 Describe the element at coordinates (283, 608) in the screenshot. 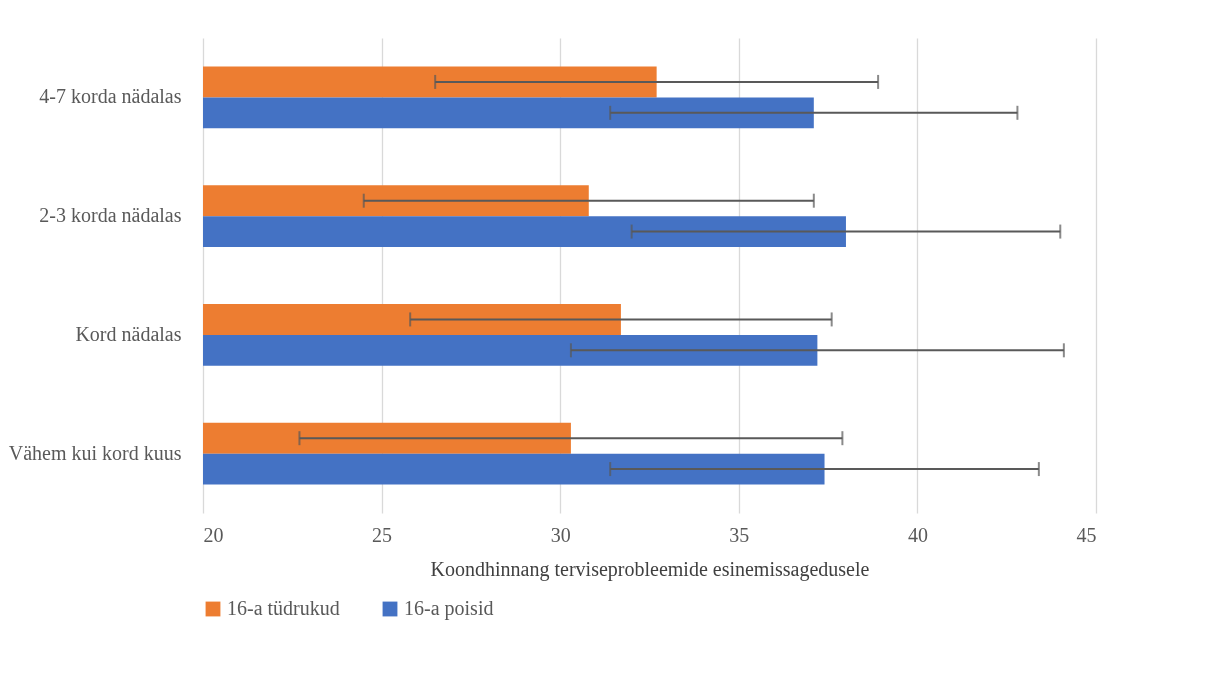

I see `legend-label: 16-a tüdrukud` at that location.